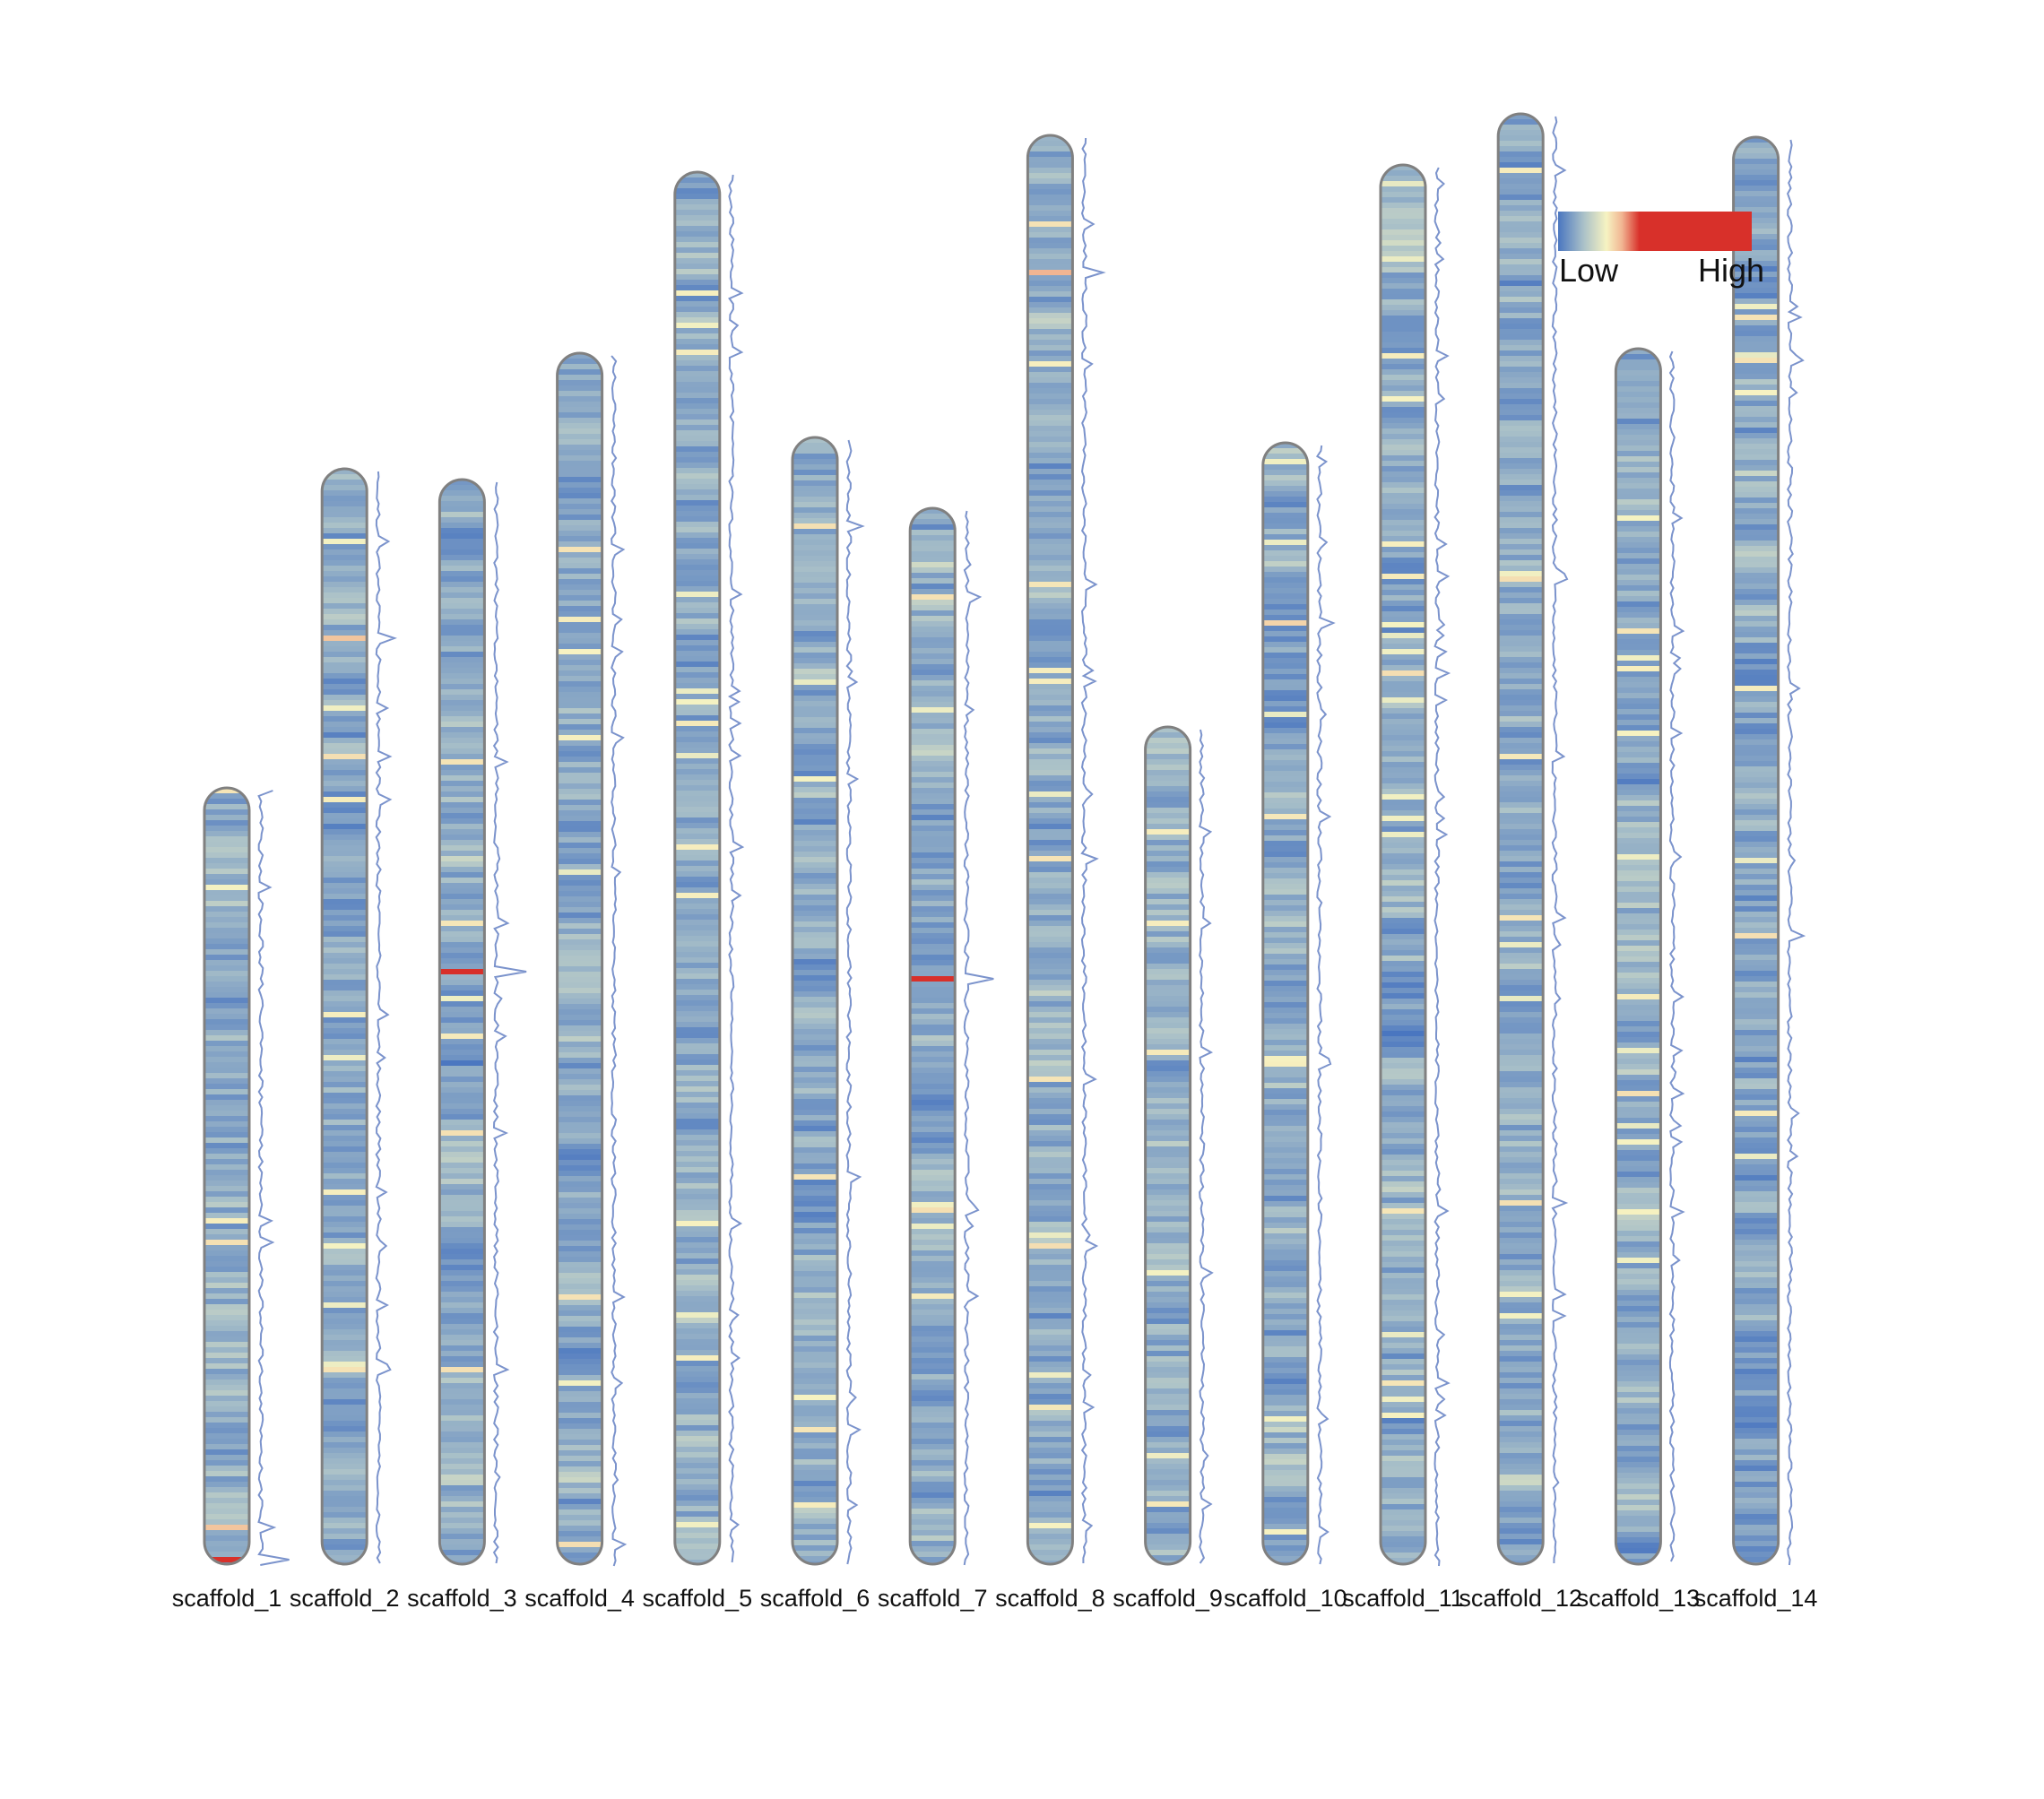 This screenshot has height=1799, width=2044. I want to click on density-bands, so click(1168, 1145).